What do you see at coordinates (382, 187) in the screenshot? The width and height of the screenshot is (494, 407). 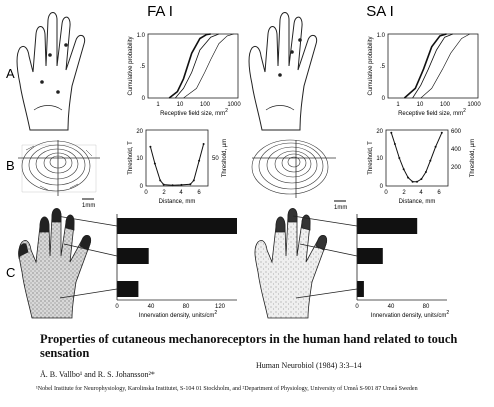 I see `b-sa-ytick-0: 0` at bounding box center [382, 187].